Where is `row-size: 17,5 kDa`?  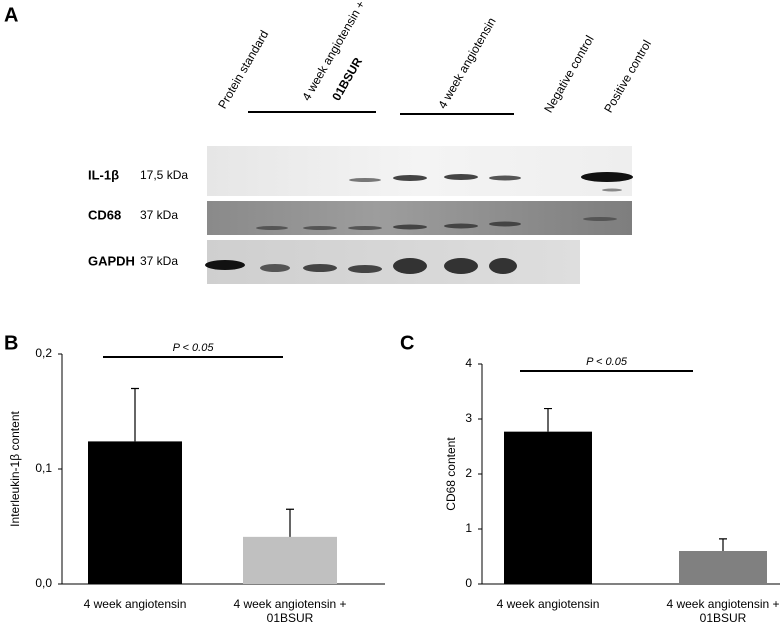
row-size: 17,5 kDa is located at coordinates (164, 175).